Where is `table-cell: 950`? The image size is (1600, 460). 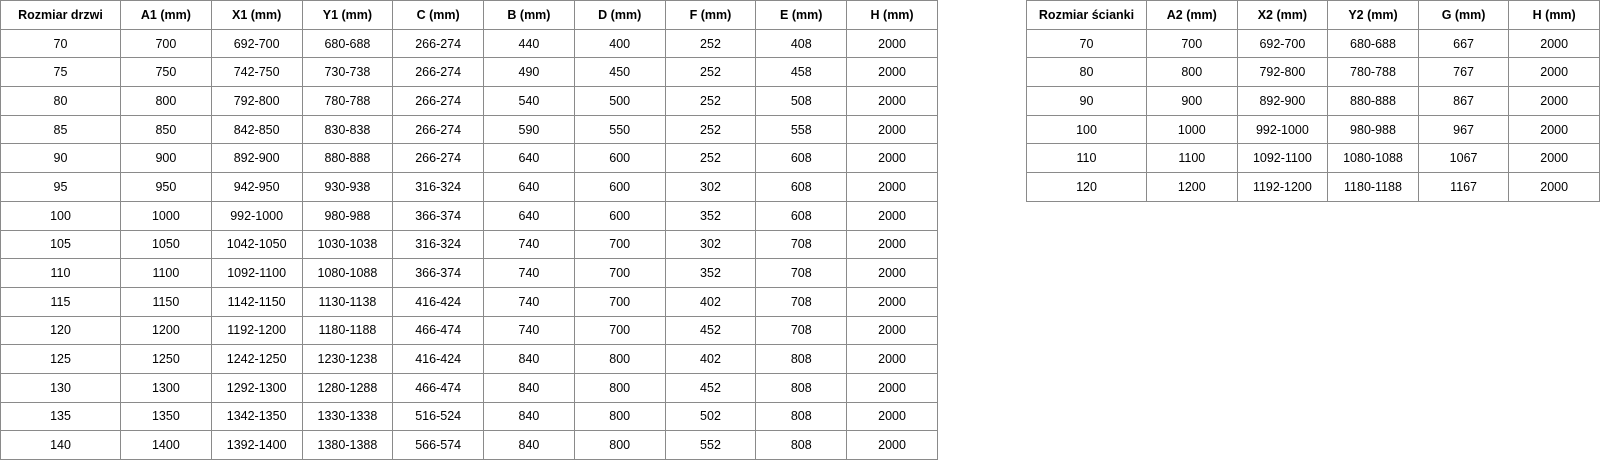 table-cell: 950 is located at coordinates (166, 187).